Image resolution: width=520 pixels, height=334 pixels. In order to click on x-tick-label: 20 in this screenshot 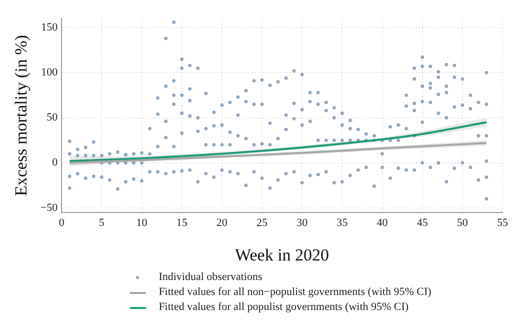, I will do `click(222, 222)`.